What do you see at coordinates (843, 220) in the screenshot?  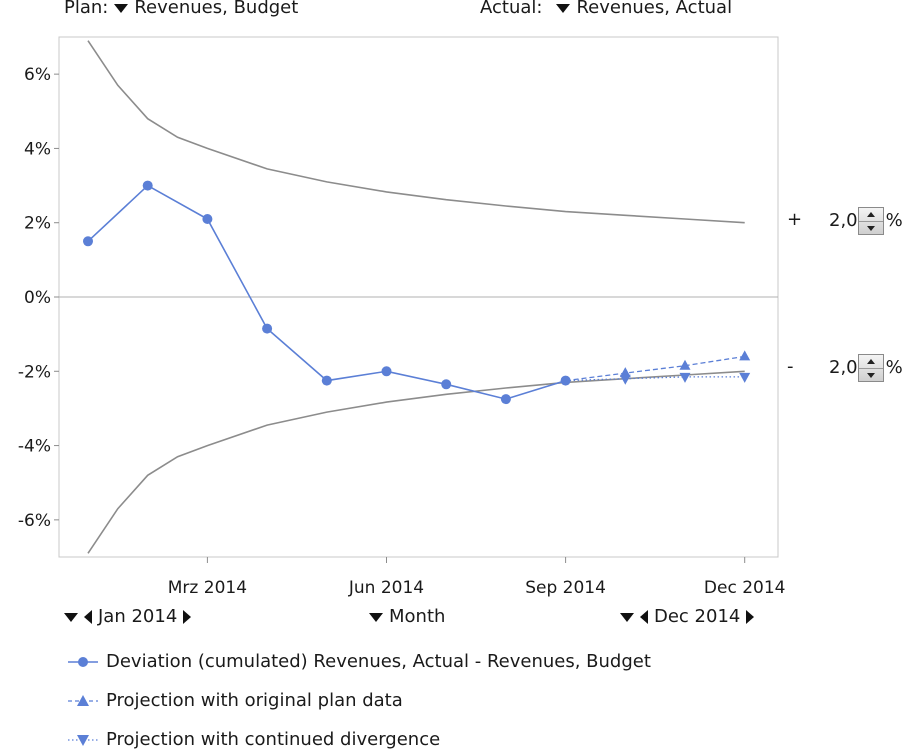 I see `upper-tolerance-value: 2,0` at bounding box center [843, 220].